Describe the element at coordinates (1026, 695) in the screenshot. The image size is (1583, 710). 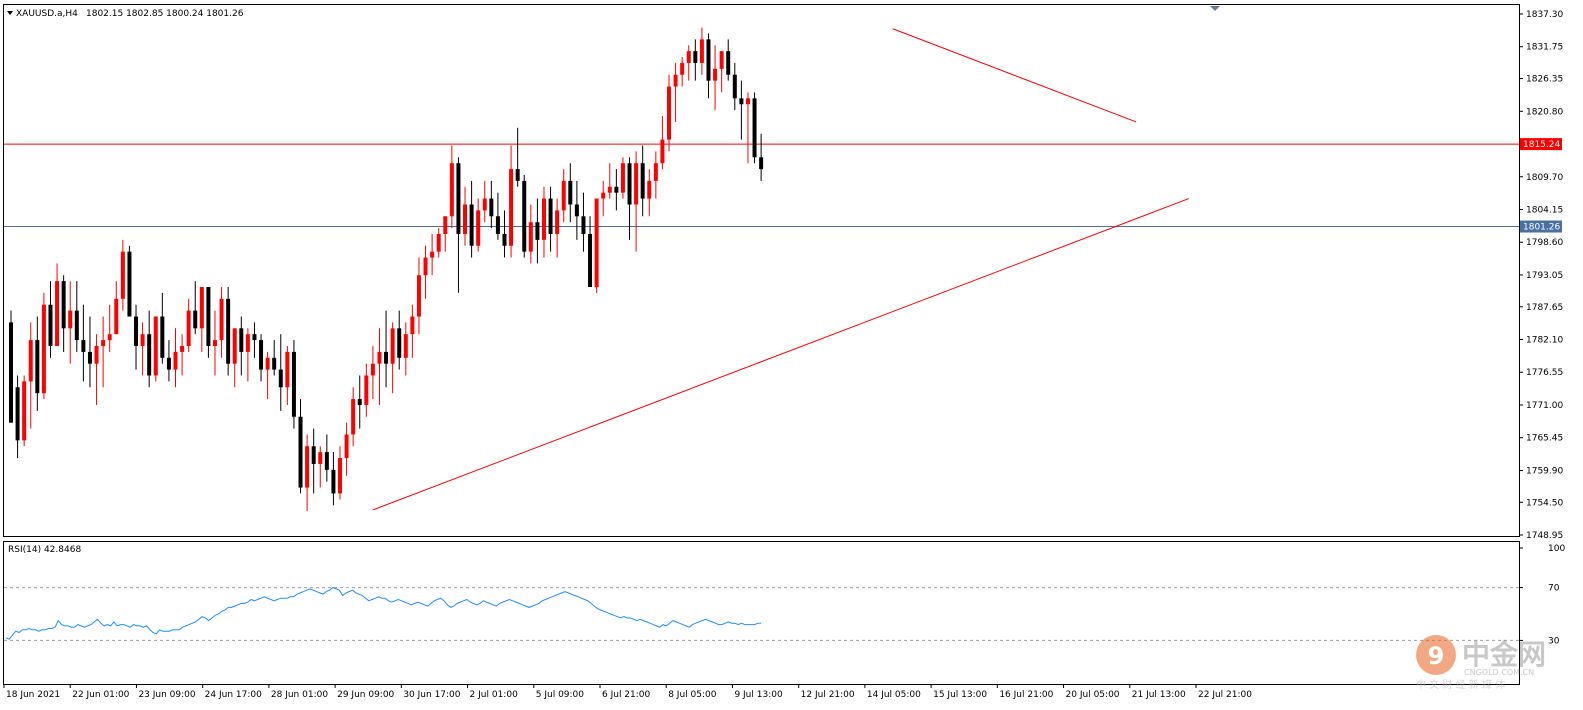
I see `time-tick-label: 16 Jul 21:00` at that location.